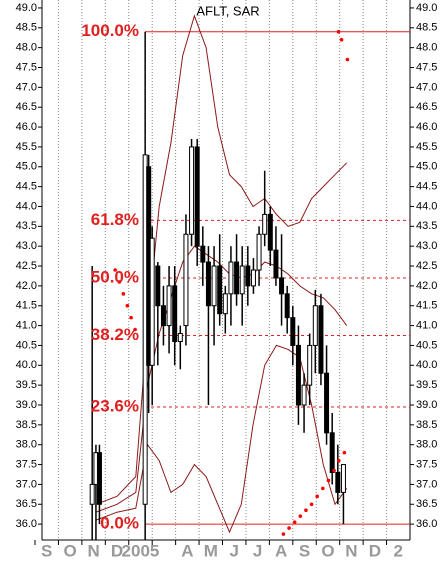 The height and width of the screenshot is (561, 448). I want to click on fib-label: 23.6%, so click(115, 405).